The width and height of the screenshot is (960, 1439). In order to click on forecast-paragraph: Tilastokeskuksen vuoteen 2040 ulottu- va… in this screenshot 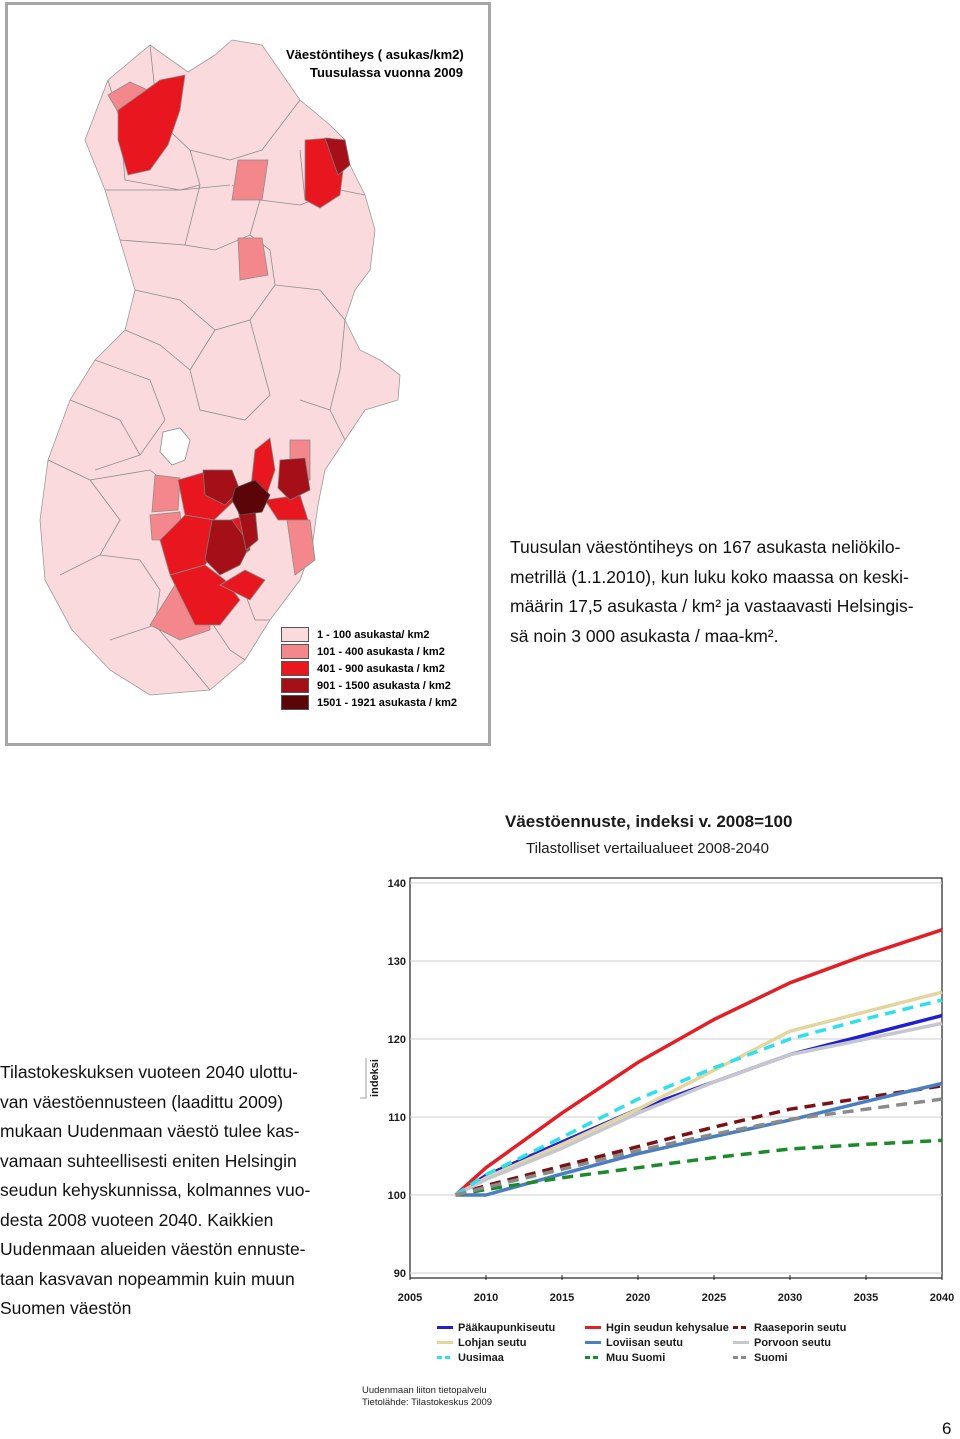, I will do `click(155, 1191)`.